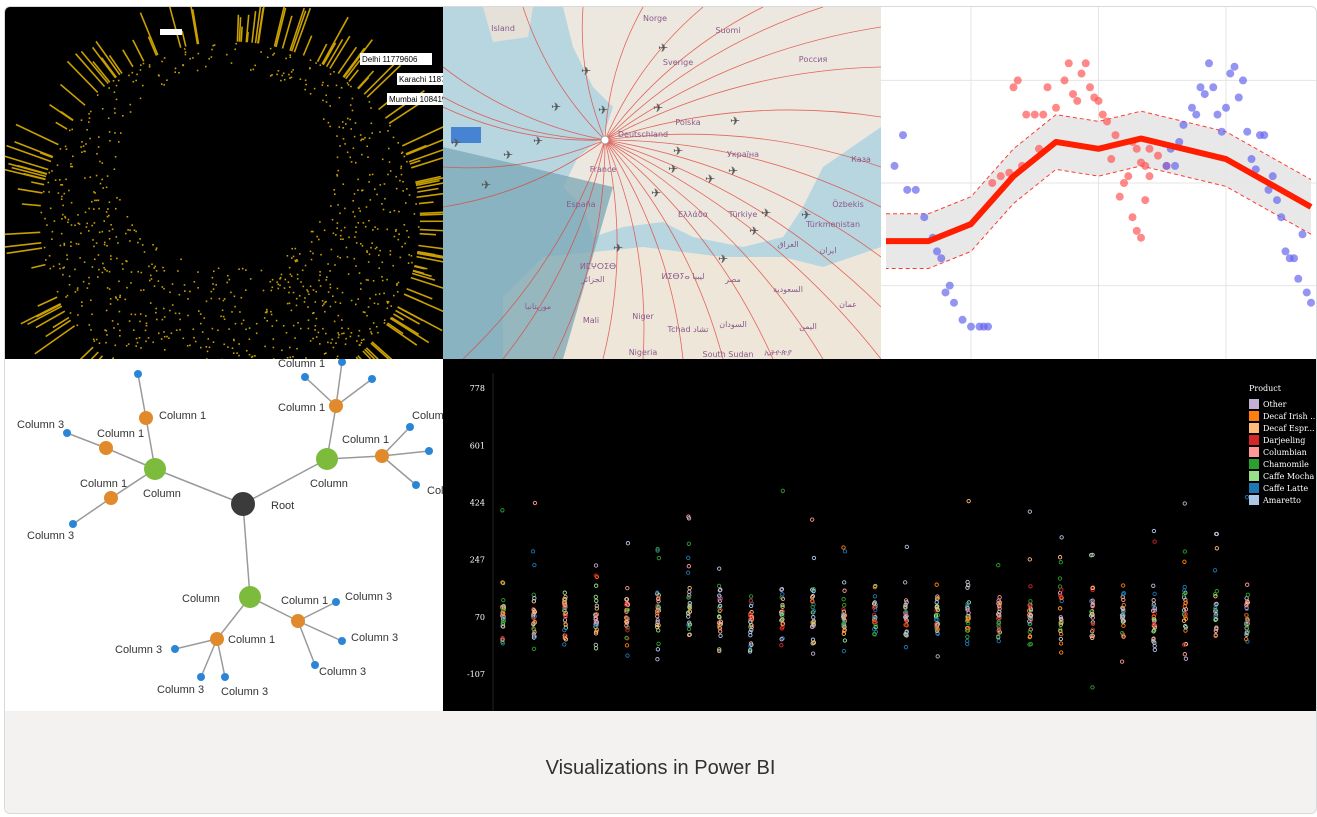 This screenshot has height=817, width=1317. I want to click on legend-label: Darjeeling, so click(1284, 440).